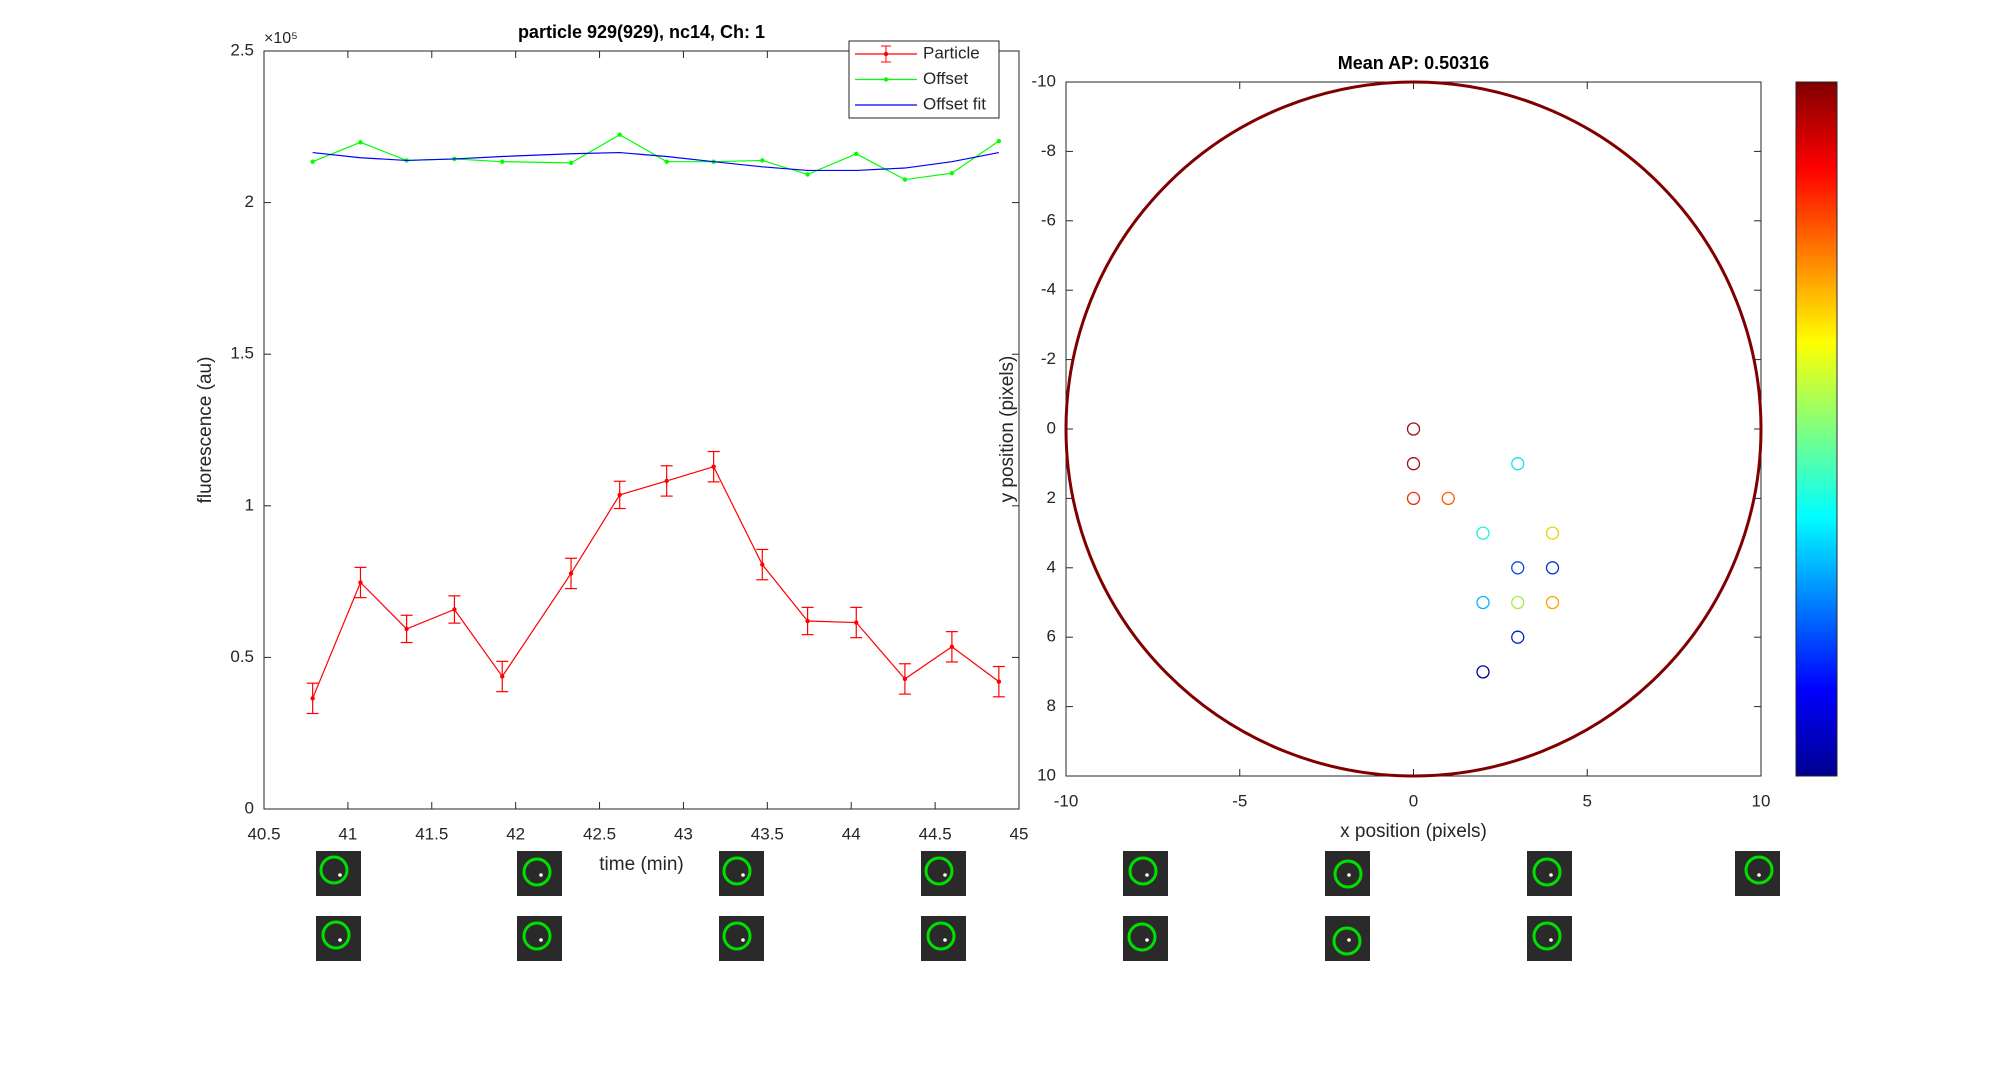 The height and width of the screenshot is (1069, 1994). Describe the element at coordinates (1046, 774) in the screenshot. I see `y-tick-label: 10` at that location.